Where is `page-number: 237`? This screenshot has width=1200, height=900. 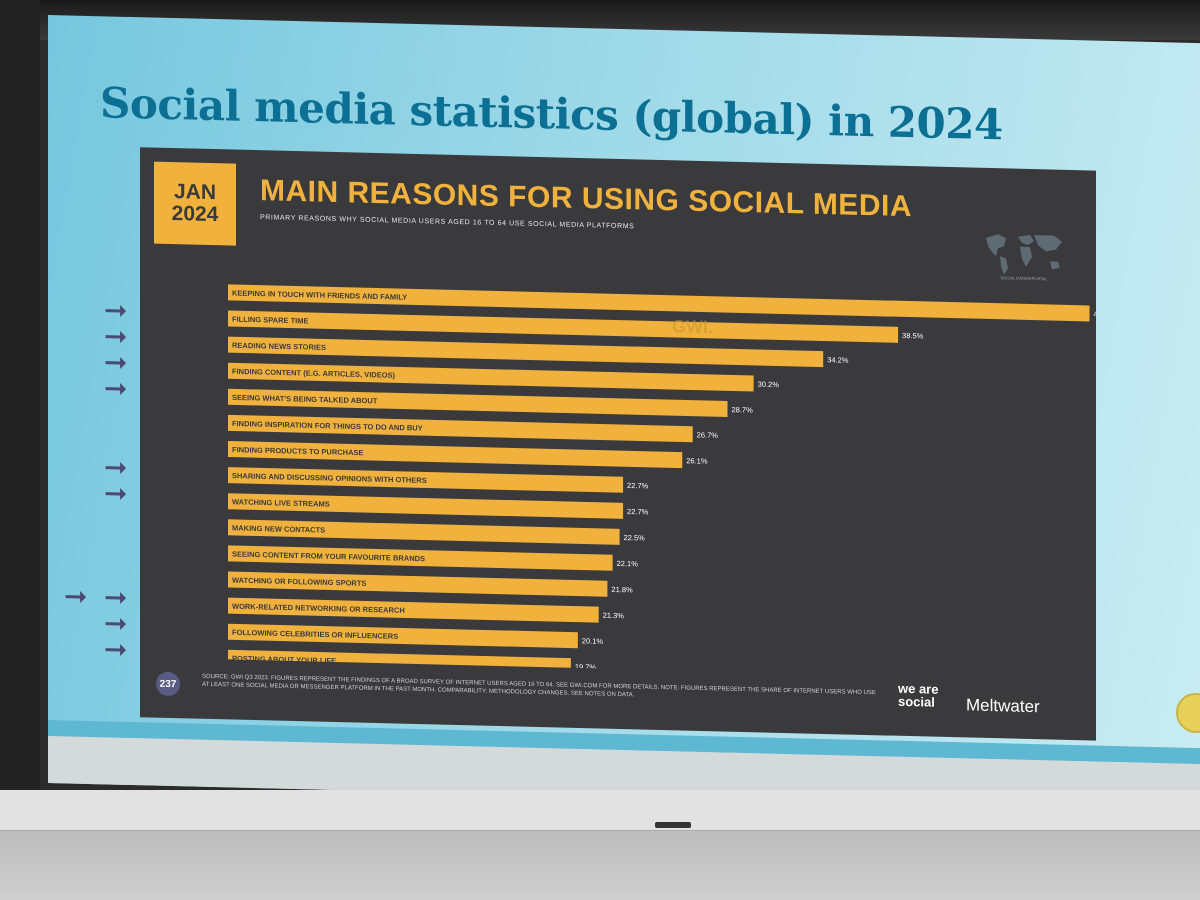
page-number: 237 is located at coordinates (168, 684).